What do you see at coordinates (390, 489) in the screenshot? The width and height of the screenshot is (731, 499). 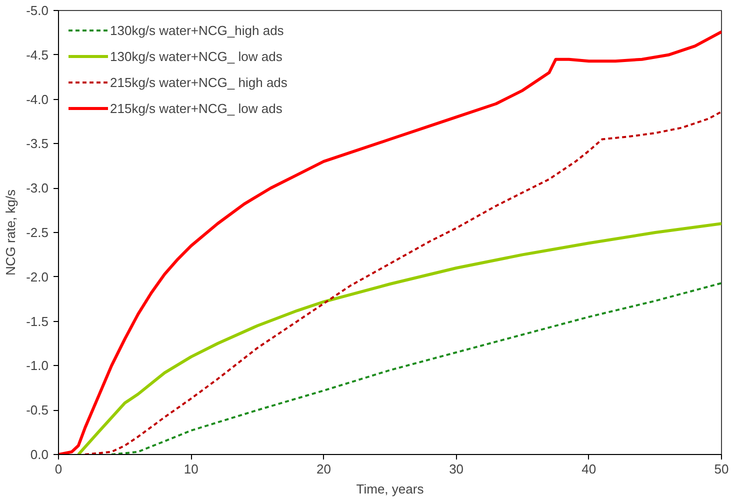 I see `x-axis-title: Time, years` at bounding box center [390, 489].